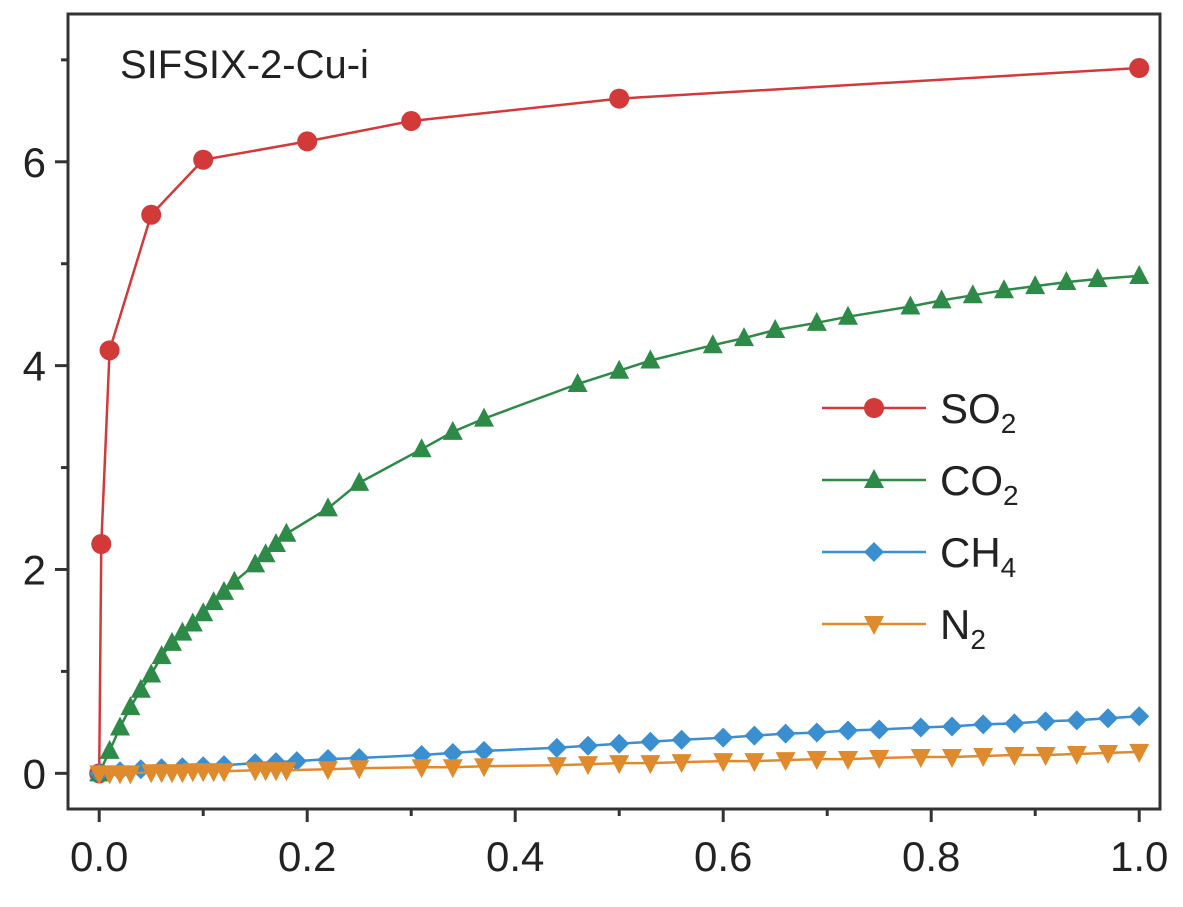  I want to click on legend-label: SO2, so click(978, 412).